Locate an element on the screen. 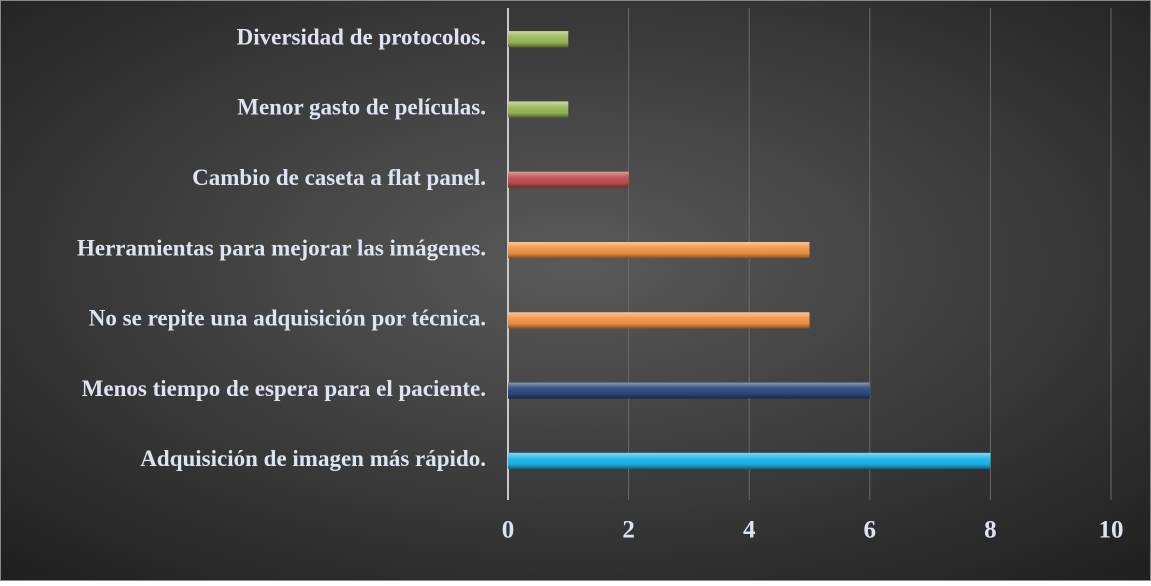  y-tick-label: Diversidad de protocolos. is located at coordinates (361, 36).